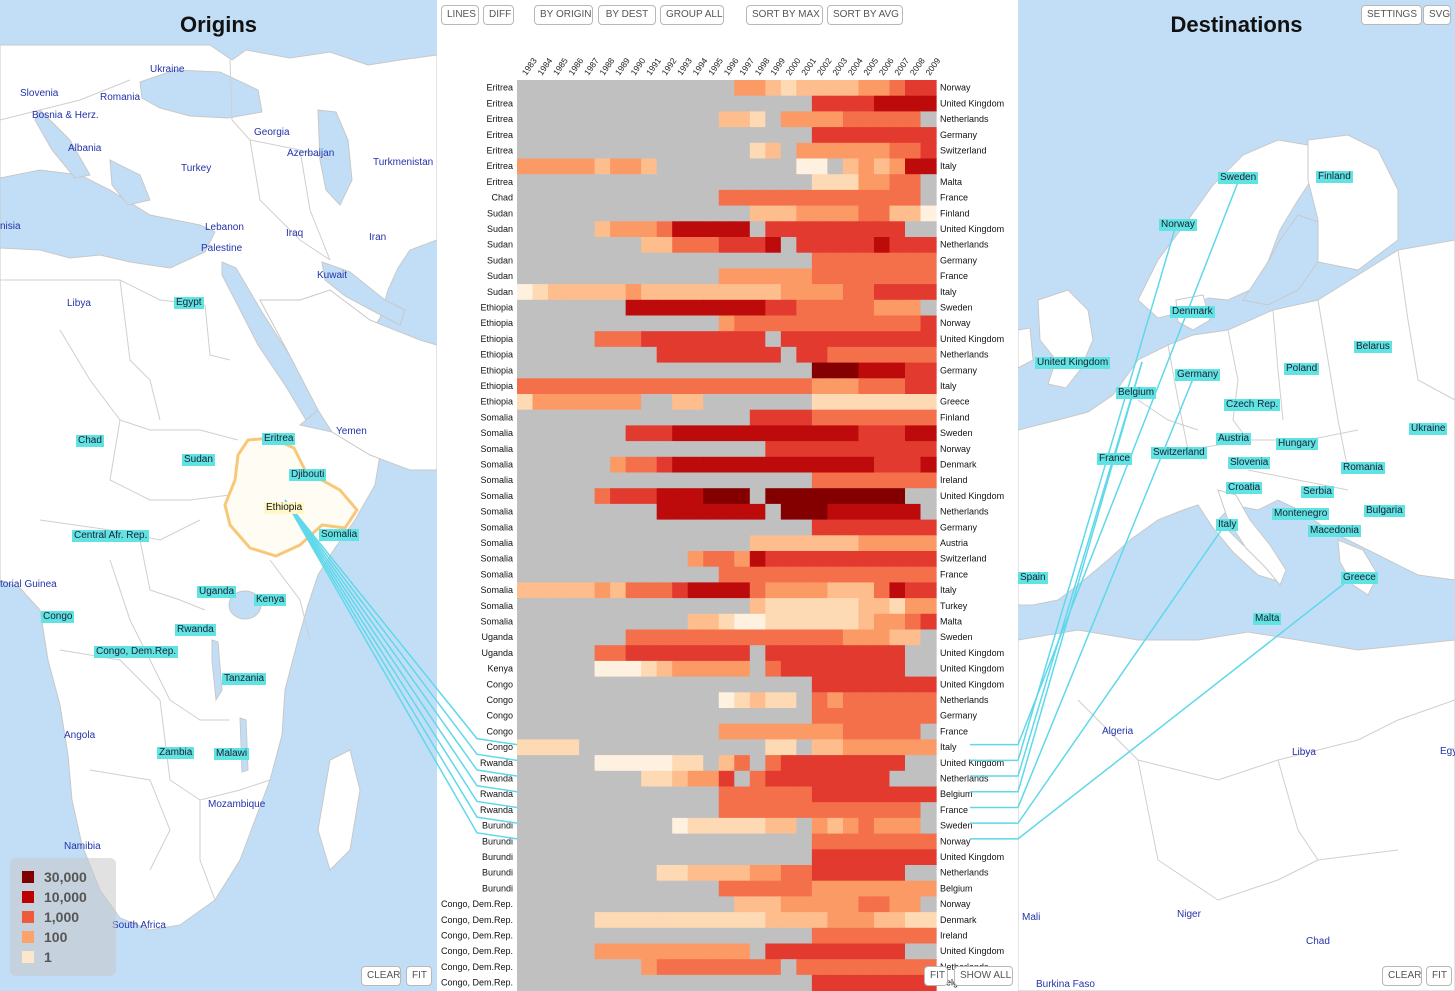 Image resolution: width=1455 pixels, height=991 pixels. Describe the element at coordinates (793, 66) in the screenshot. I see `year-label: 2000` at that location.